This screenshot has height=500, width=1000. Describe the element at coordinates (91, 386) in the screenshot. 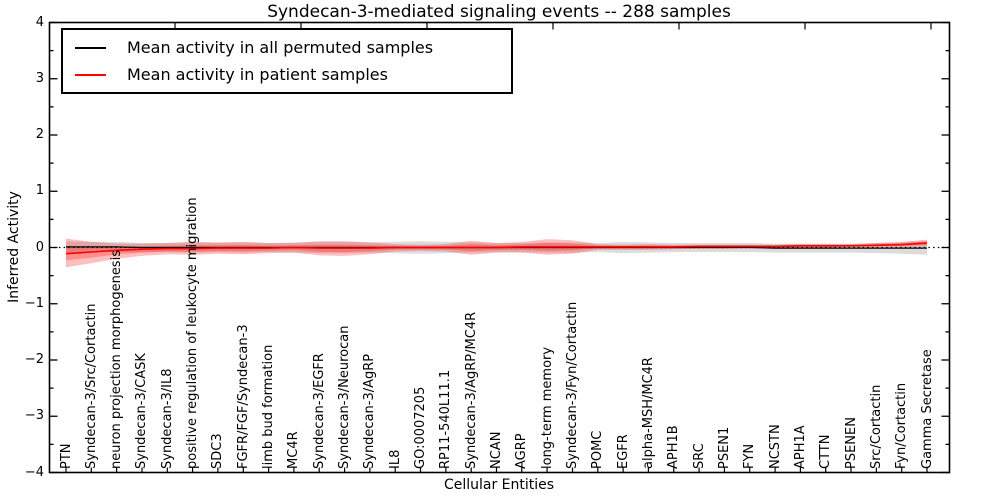

I see `x-tick-label: Syndecan-3/Src/Cortactin` at that location.